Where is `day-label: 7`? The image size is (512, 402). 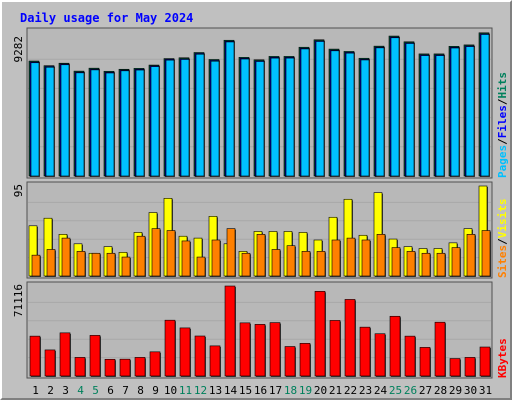
day-label: 7 is located at coordinates (125, 390).